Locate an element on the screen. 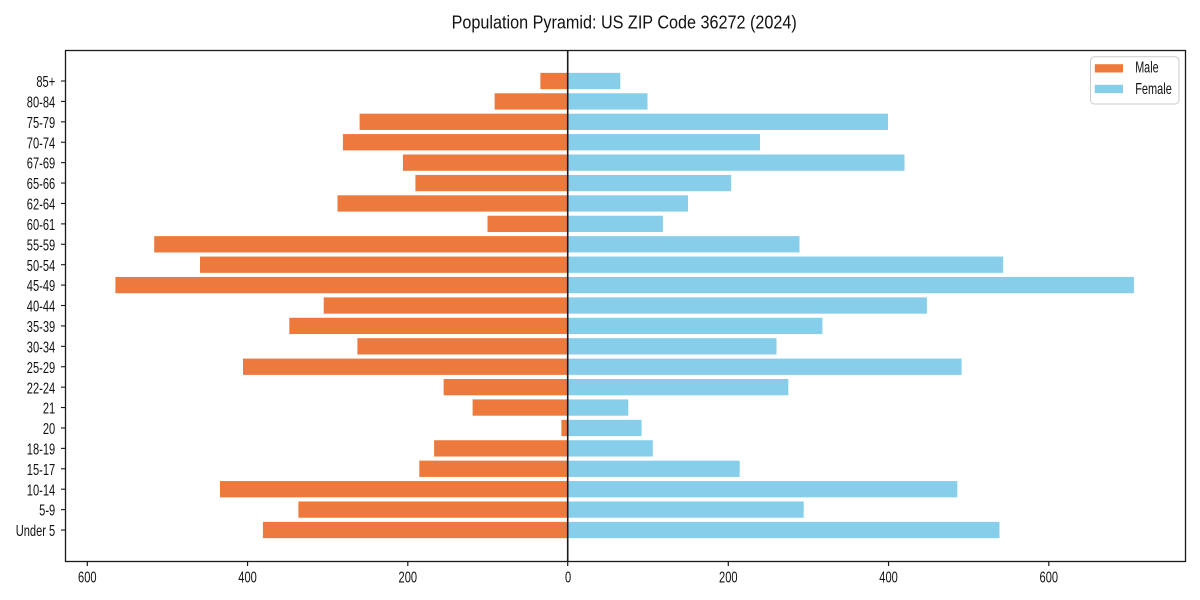 The image size is (1200, 600). svg-text: 0 is located at coordinates (568, 577).